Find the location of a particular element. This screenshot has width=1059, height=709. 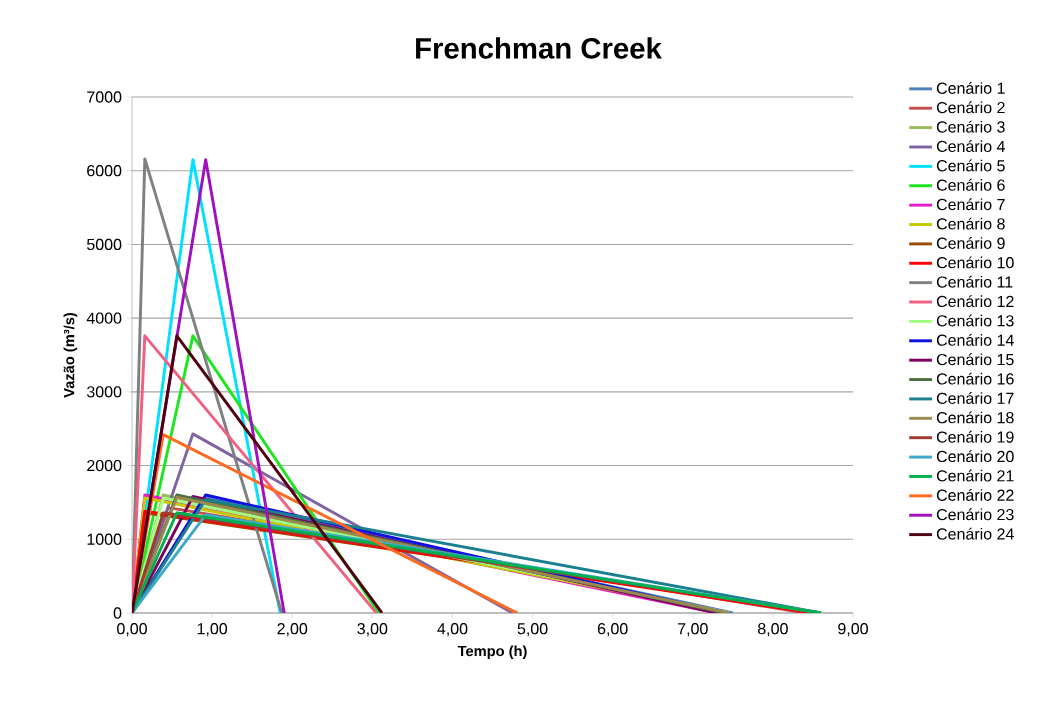

legend-label: Cenário 23 is located at coordinates (975, 514).